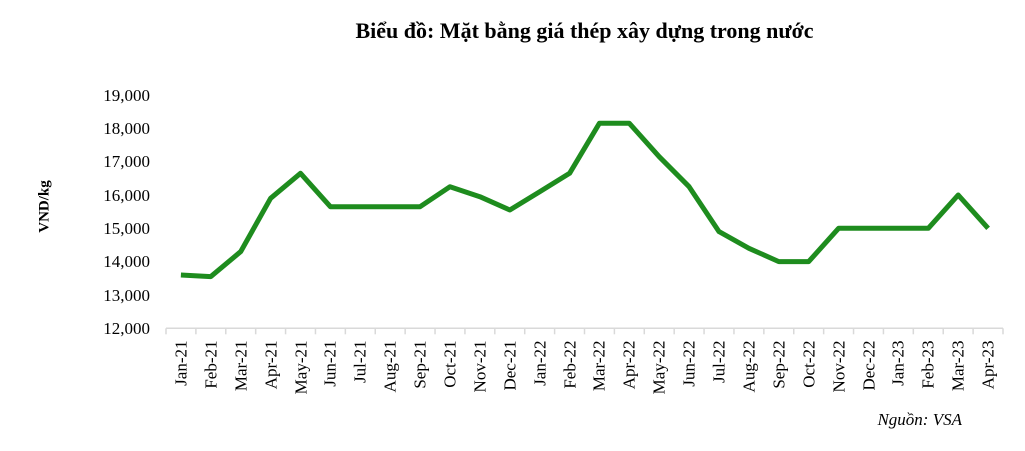 This screenshot has height=451, width=1025. What do you see at coordinates (510, 365) in the screenshot?
I see `x-tick-label: Dec-21` at bounding box center [510, 365].